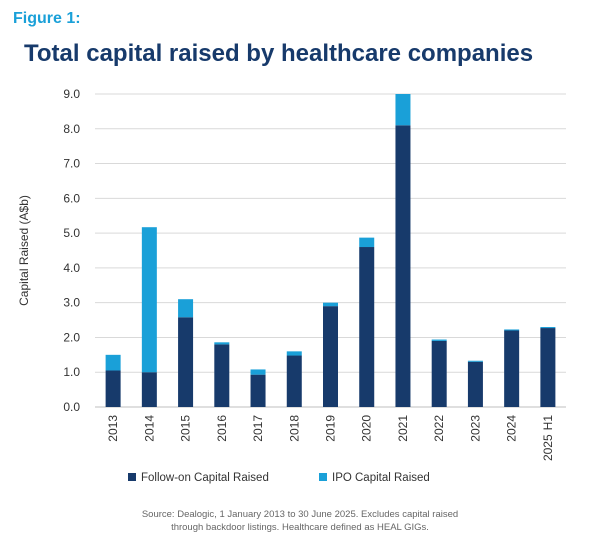  I want to click on x-tick-label: 2017, so click(258, 428).